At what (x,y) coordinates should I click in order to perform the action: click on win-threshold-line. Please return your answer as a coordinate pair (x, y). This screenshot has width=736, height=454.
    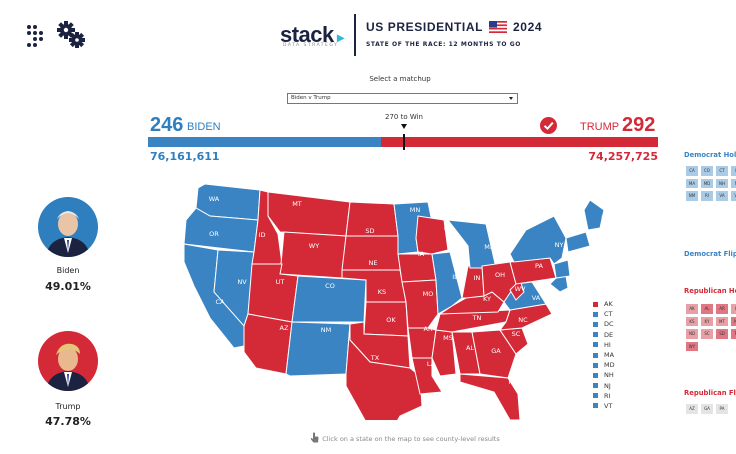
    Looking at the image, I should click on (404, 142).